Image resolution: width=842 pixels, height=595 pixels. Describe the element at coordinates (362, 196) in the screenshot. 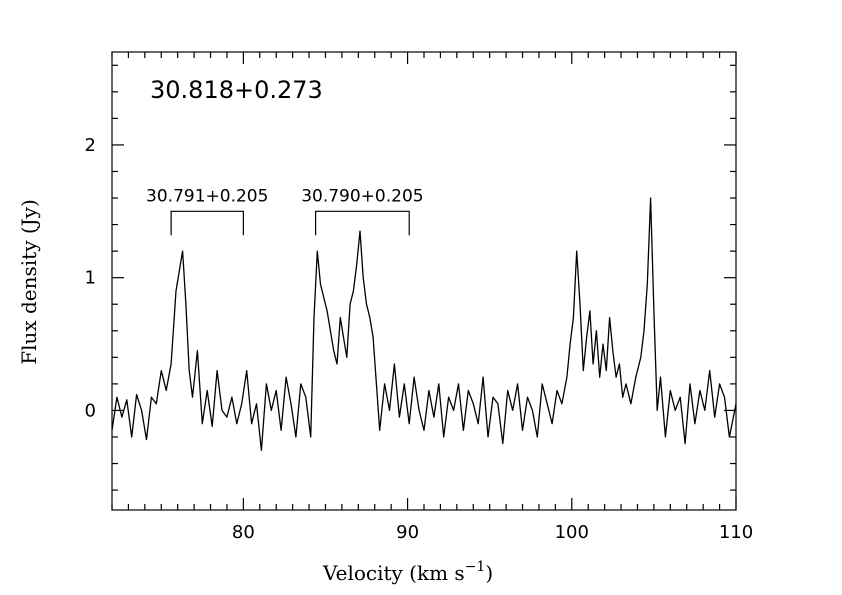

I see `annotation-label: 30.790+0.205` at that location.